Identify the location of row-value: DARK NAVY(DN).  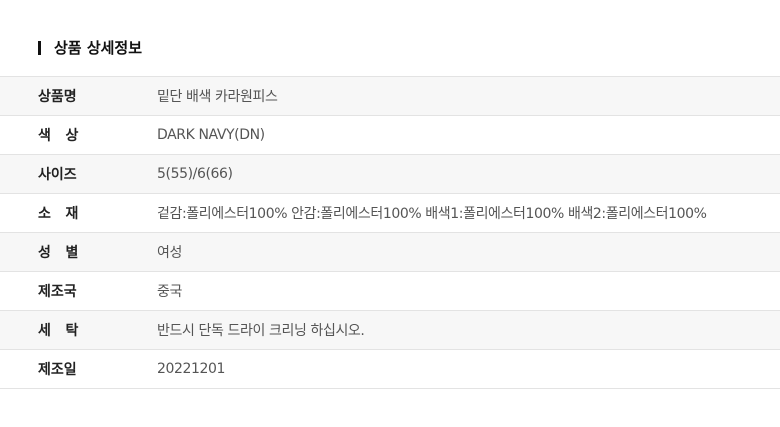
(211, 135).